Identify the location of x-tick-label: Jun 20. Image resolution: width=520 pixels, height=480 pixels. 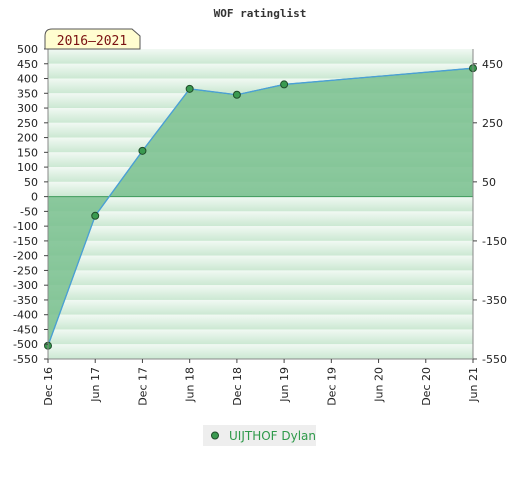
(379, 385).